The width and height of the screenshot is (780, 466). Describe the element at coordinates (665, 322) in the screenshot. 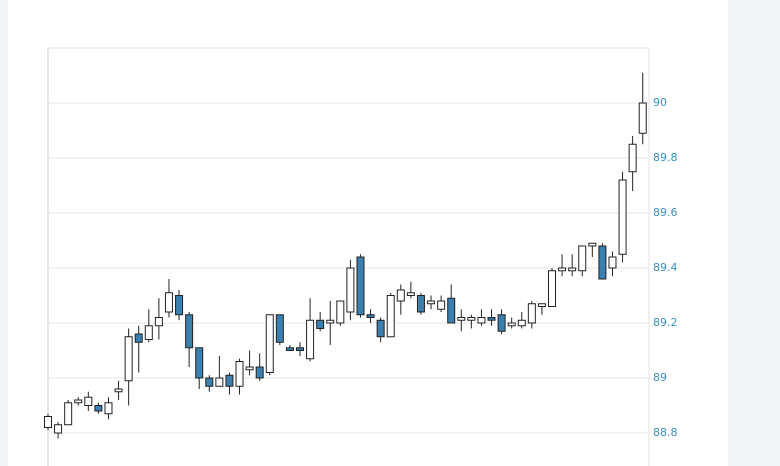

I see `y-tick-label: 89.2` at that location.